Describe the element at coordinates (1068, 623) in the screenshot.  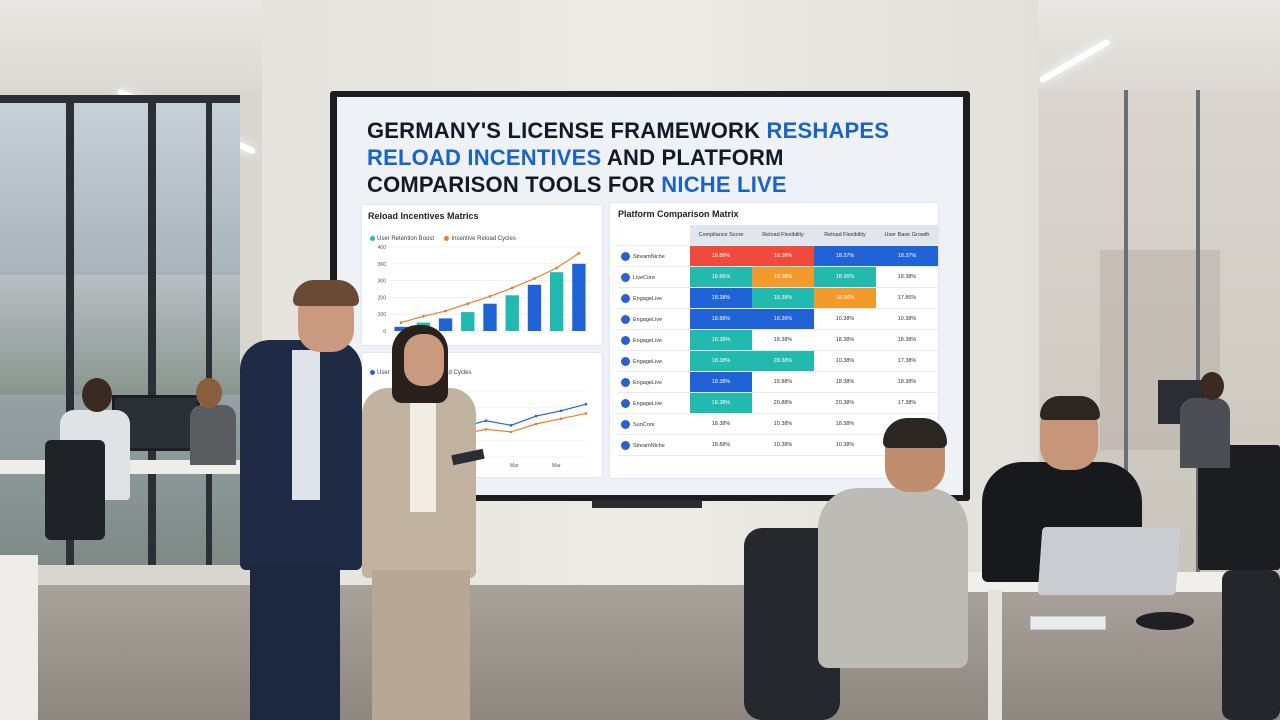
I see `notebook` at that location.